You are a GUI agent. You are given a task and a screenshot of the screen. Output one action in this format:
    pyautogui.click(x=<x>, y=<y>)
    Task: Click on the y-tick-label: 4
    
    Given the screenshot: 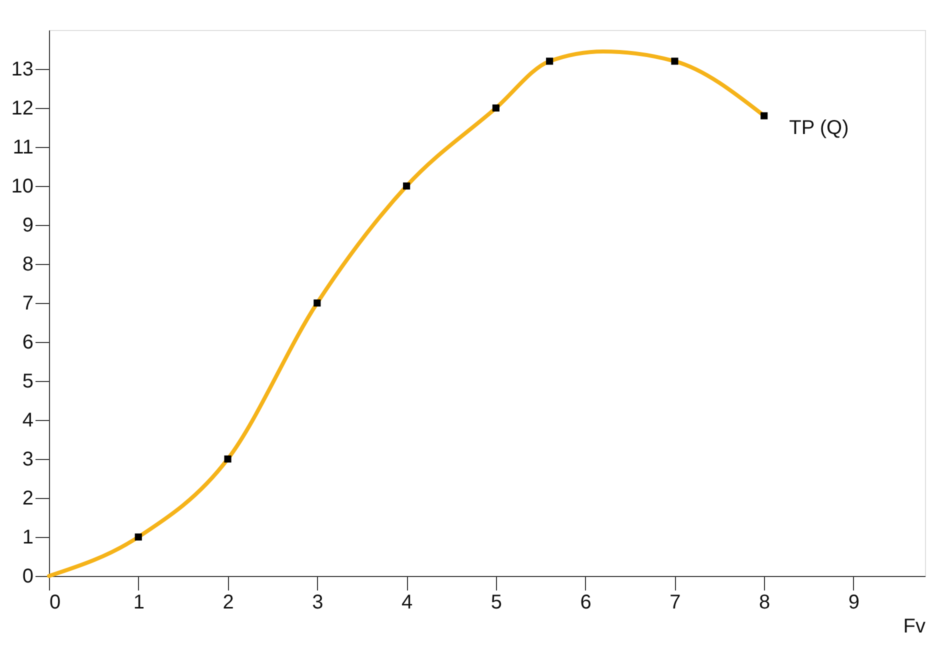 What is the action you would take?
    pyautogui.click(x=28, y=421)
    